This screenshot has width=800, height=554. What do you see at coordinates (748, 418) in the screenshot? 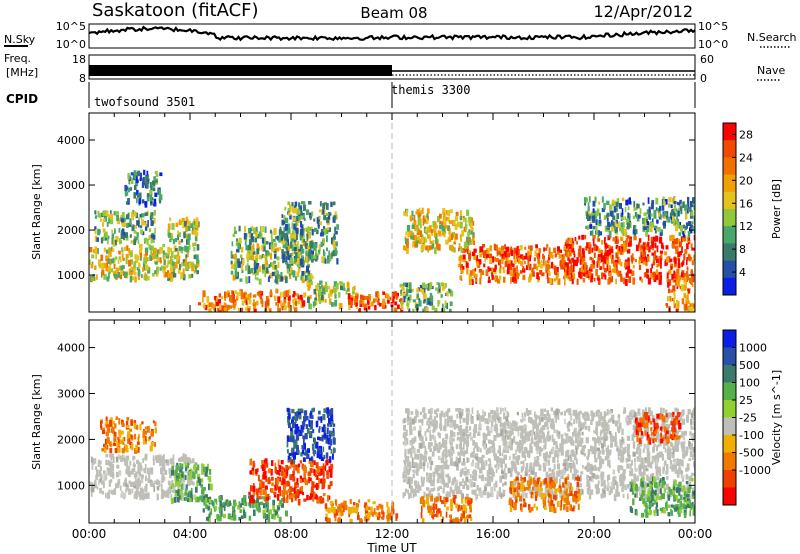
I see `colorbar-tick-label: -25` at bounding box center [748, 418].